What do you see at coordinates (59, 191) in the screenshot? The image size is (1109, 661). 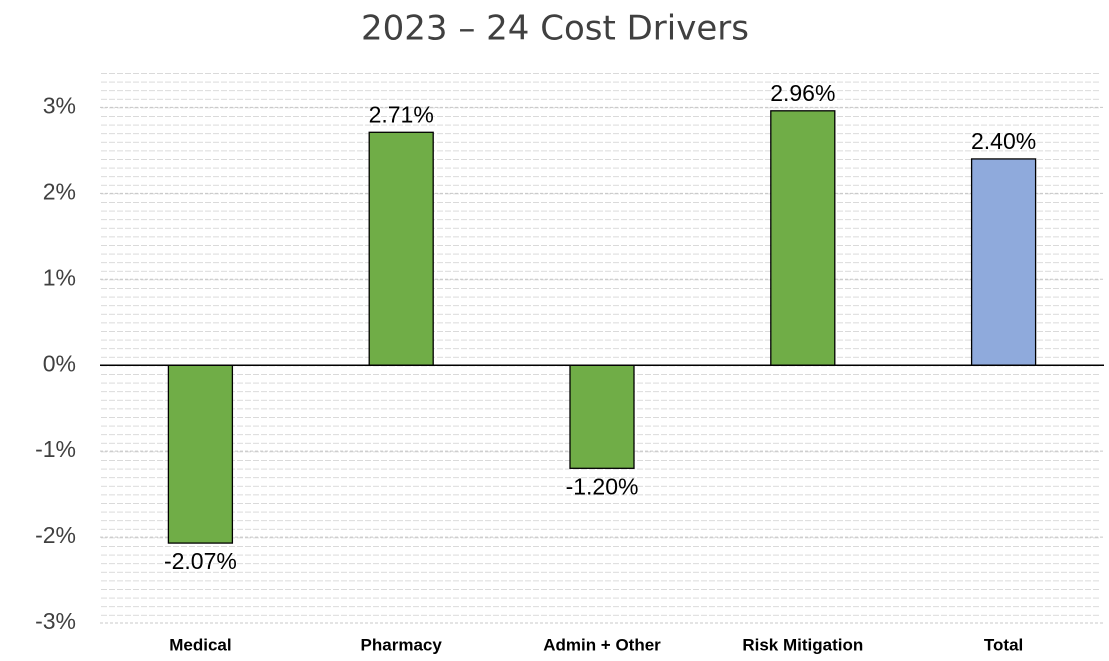 I see `y-tick-label: 2%` at bounding box center [59, 191].